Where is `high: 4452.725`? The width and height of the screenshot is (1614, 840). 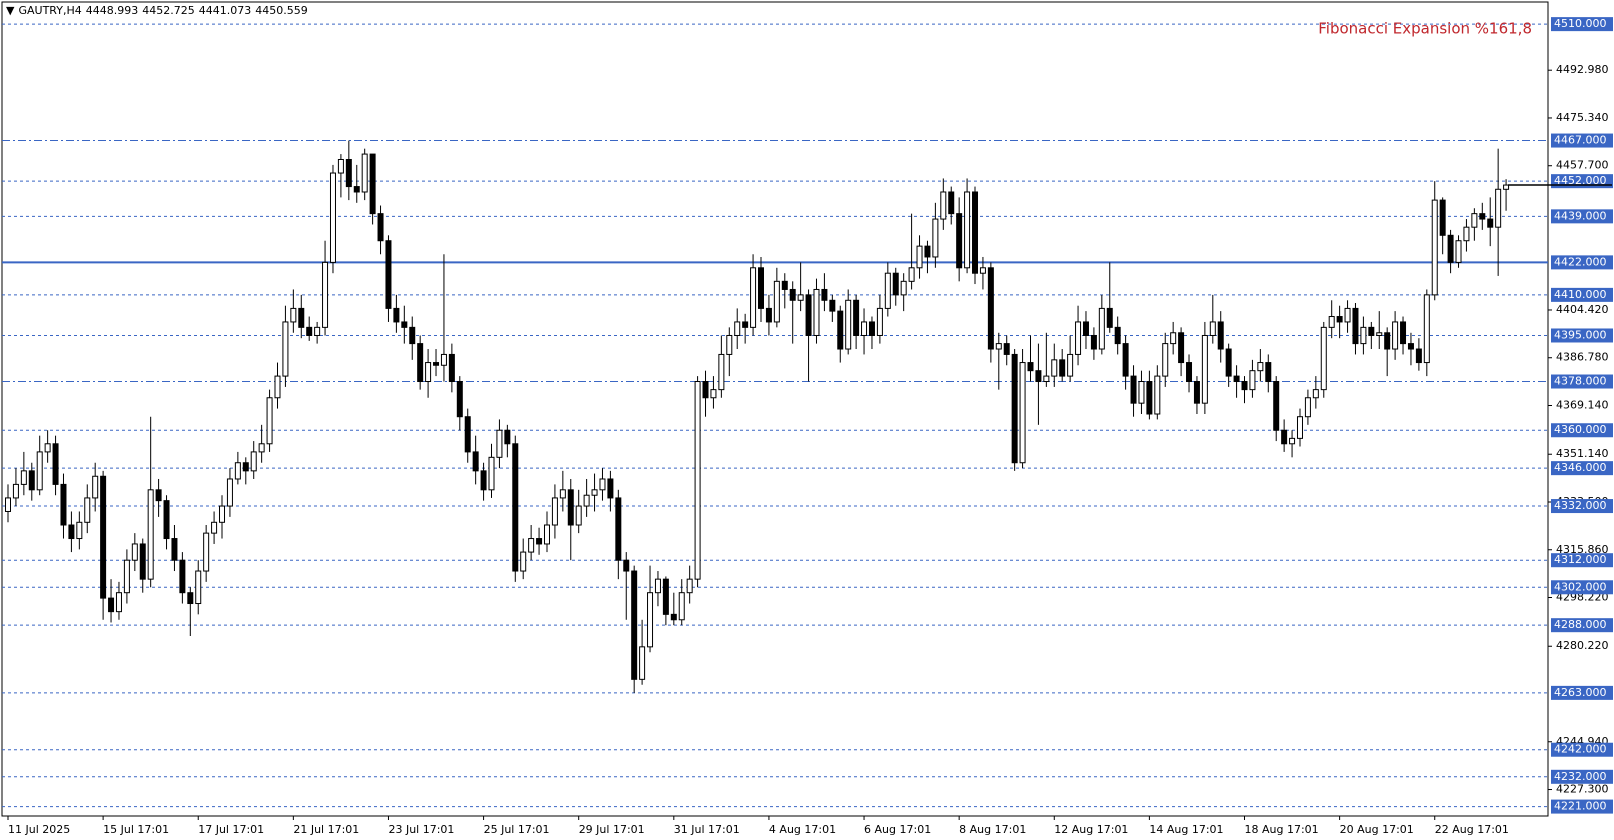
high: 4452.725 is located at coordinates (168, 10).